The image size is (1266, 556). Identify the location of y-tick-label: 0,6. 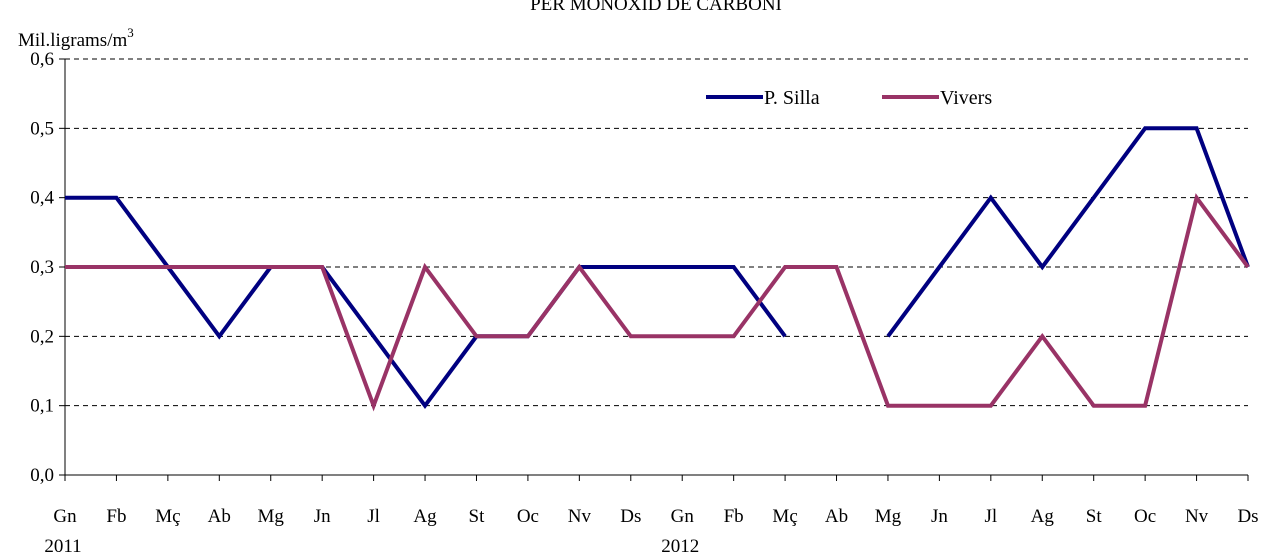
(42, 59).